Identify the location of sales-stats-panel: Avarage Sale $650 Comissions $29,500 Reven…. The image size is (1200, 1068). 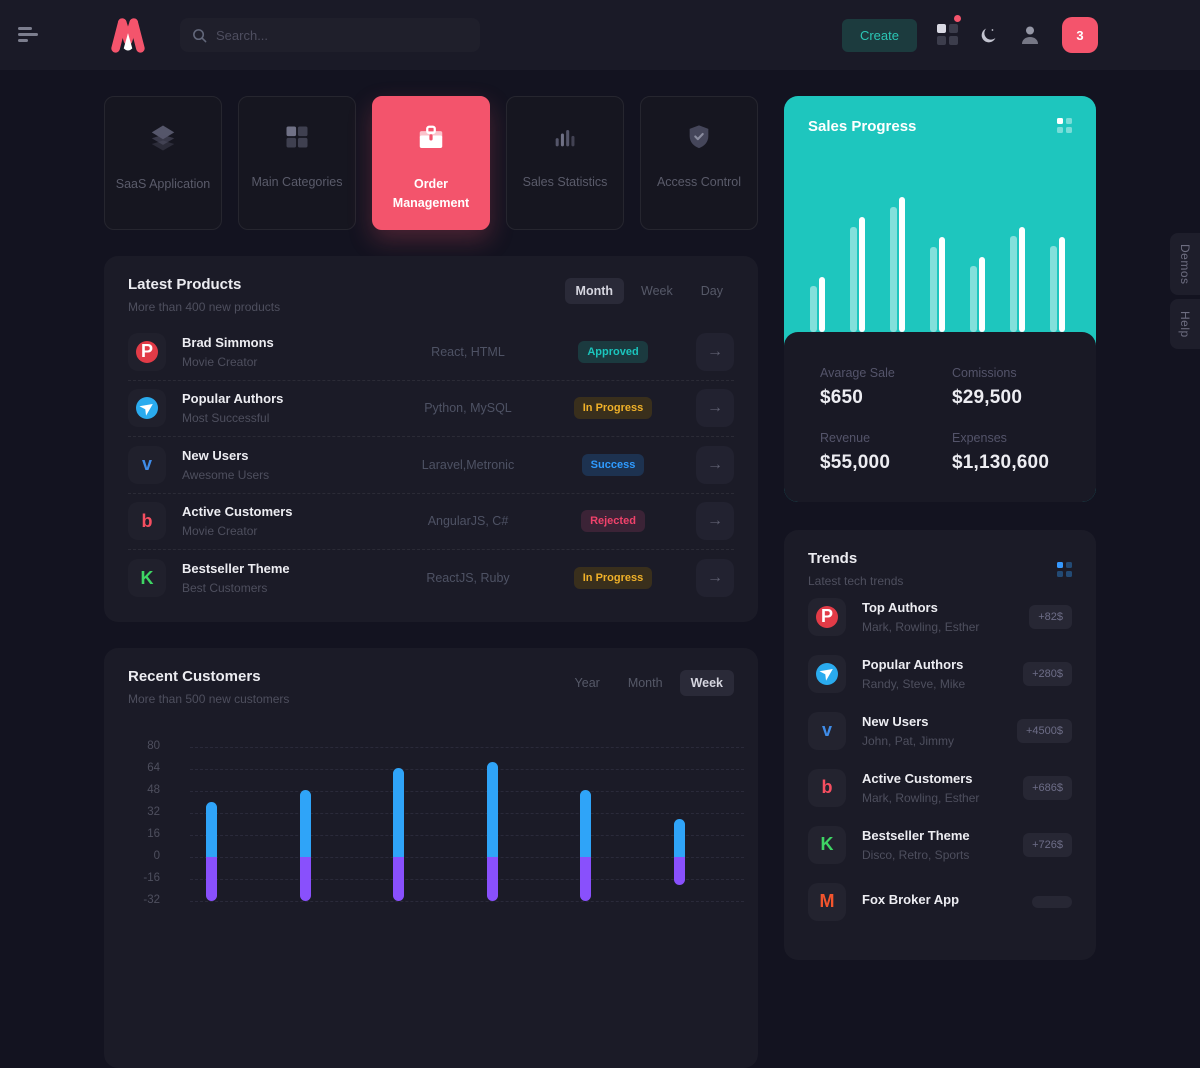
(940, 417).